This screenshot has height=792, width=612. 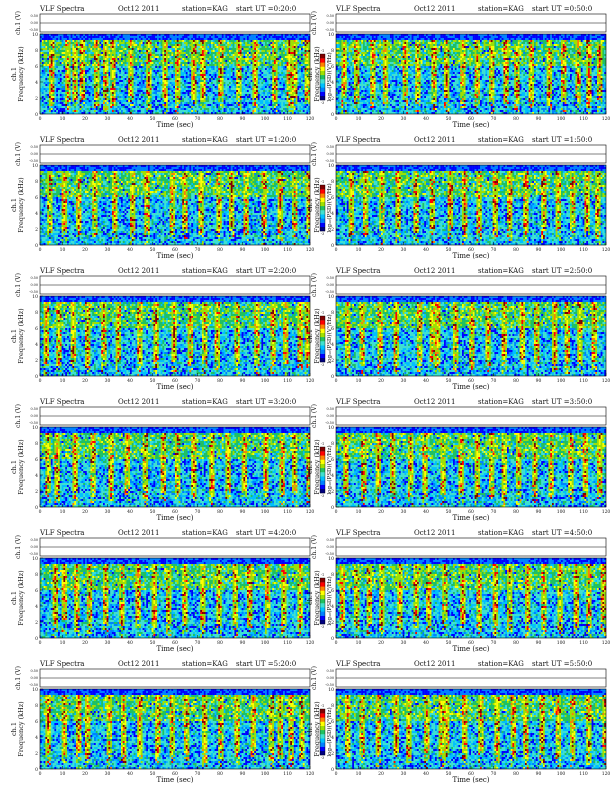 I want to click on panel-start-ut: start UT =5:50:0, so click(x=562, y=664).